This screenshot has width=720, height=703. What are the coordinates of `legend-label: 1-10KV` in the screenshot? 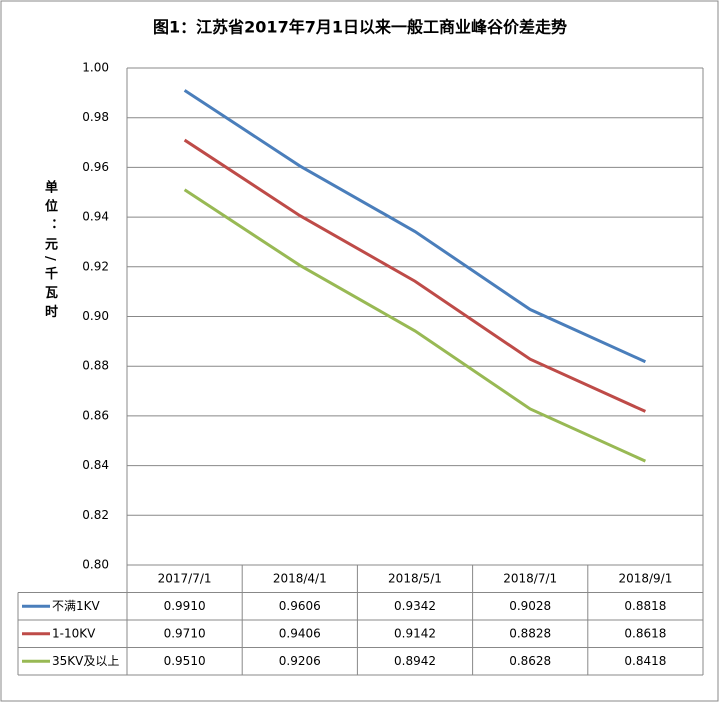 It's located at (74, 633).